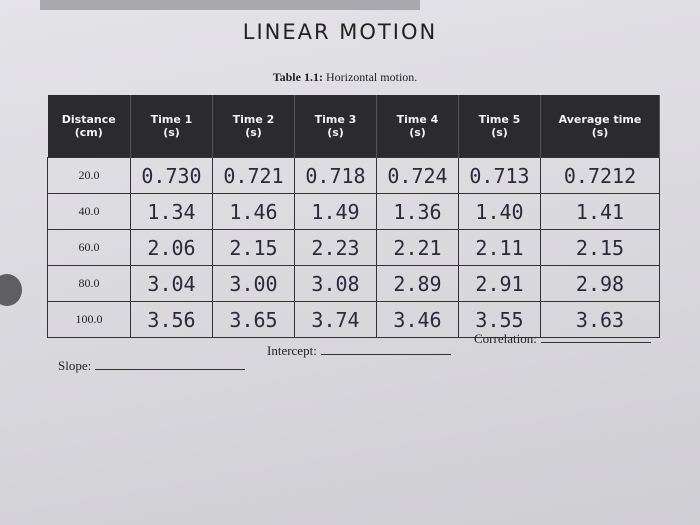  What do you see at coordinates (499, 247) in the screenshot?
I see `time-cell: 2.11` at bounding box center [499, 247].